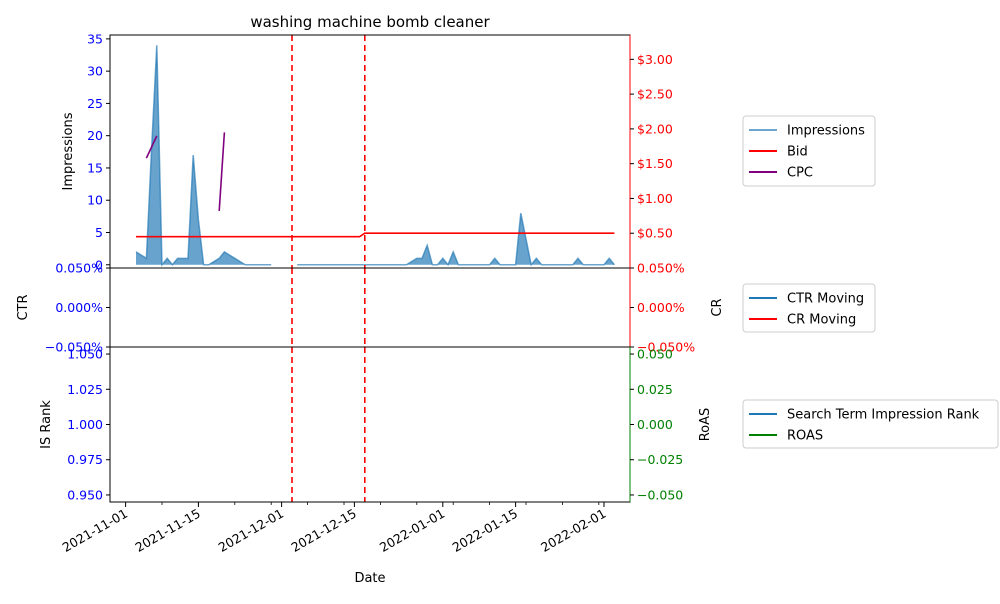  Describe the element at coordinates (251, 530) in the screenshot. I see `x-tick-label-2: 2021-12-01` at that location.